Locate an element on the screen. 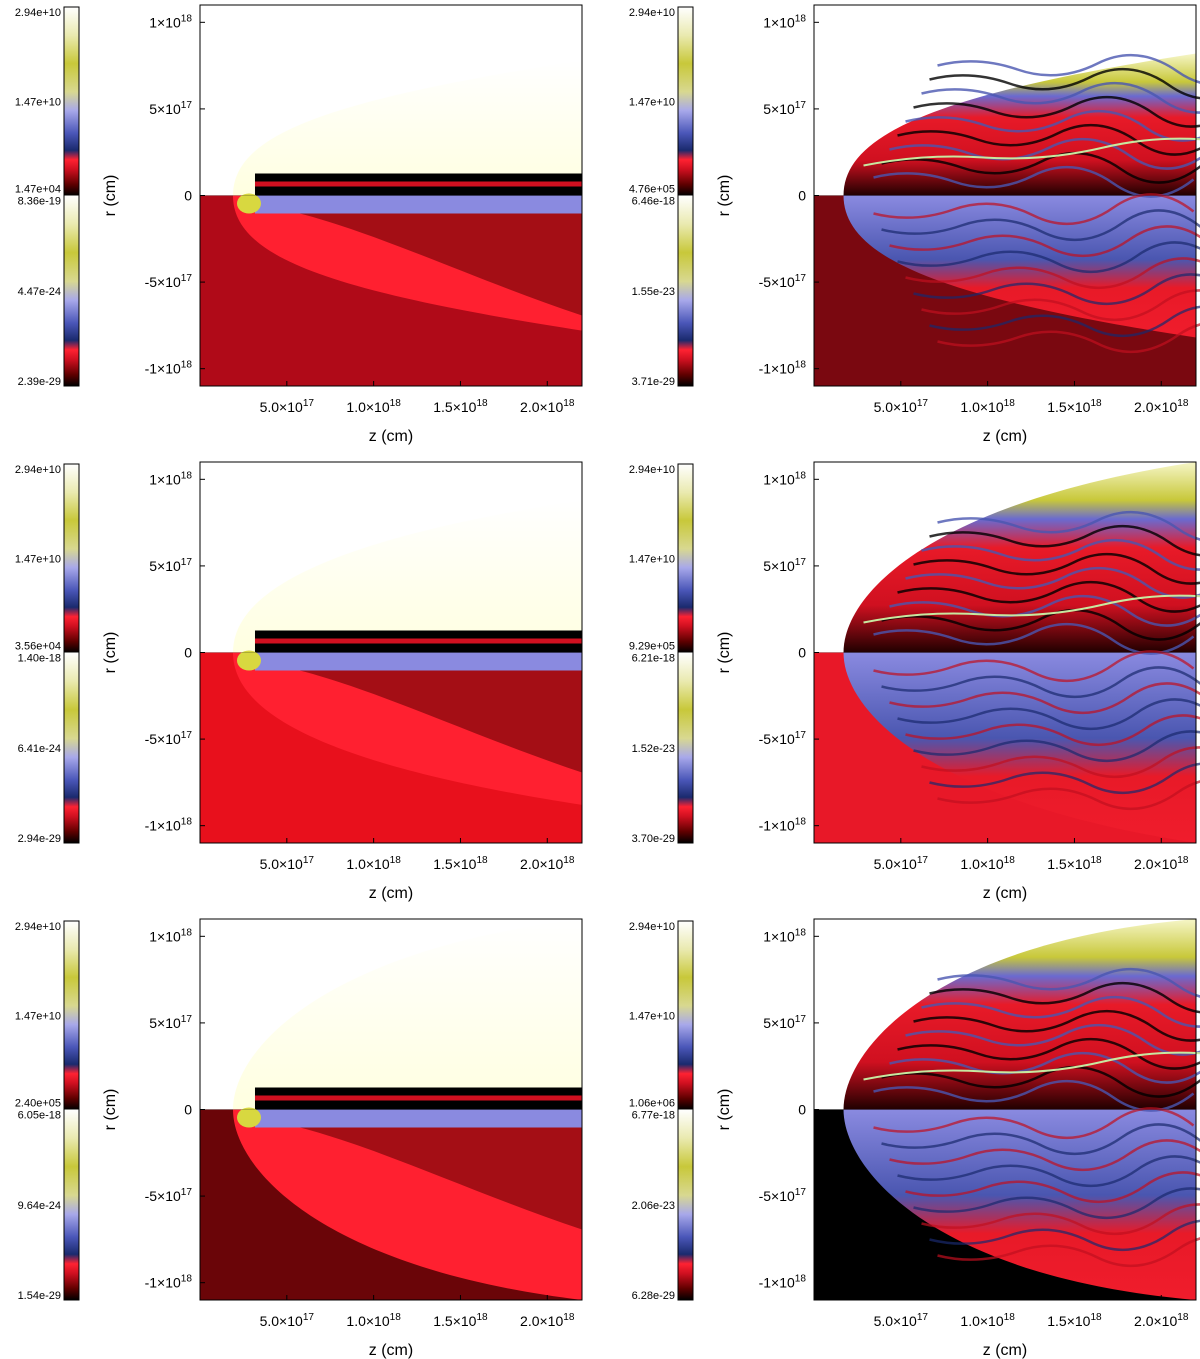  jet-stripe is located at coordinates (418, 184).